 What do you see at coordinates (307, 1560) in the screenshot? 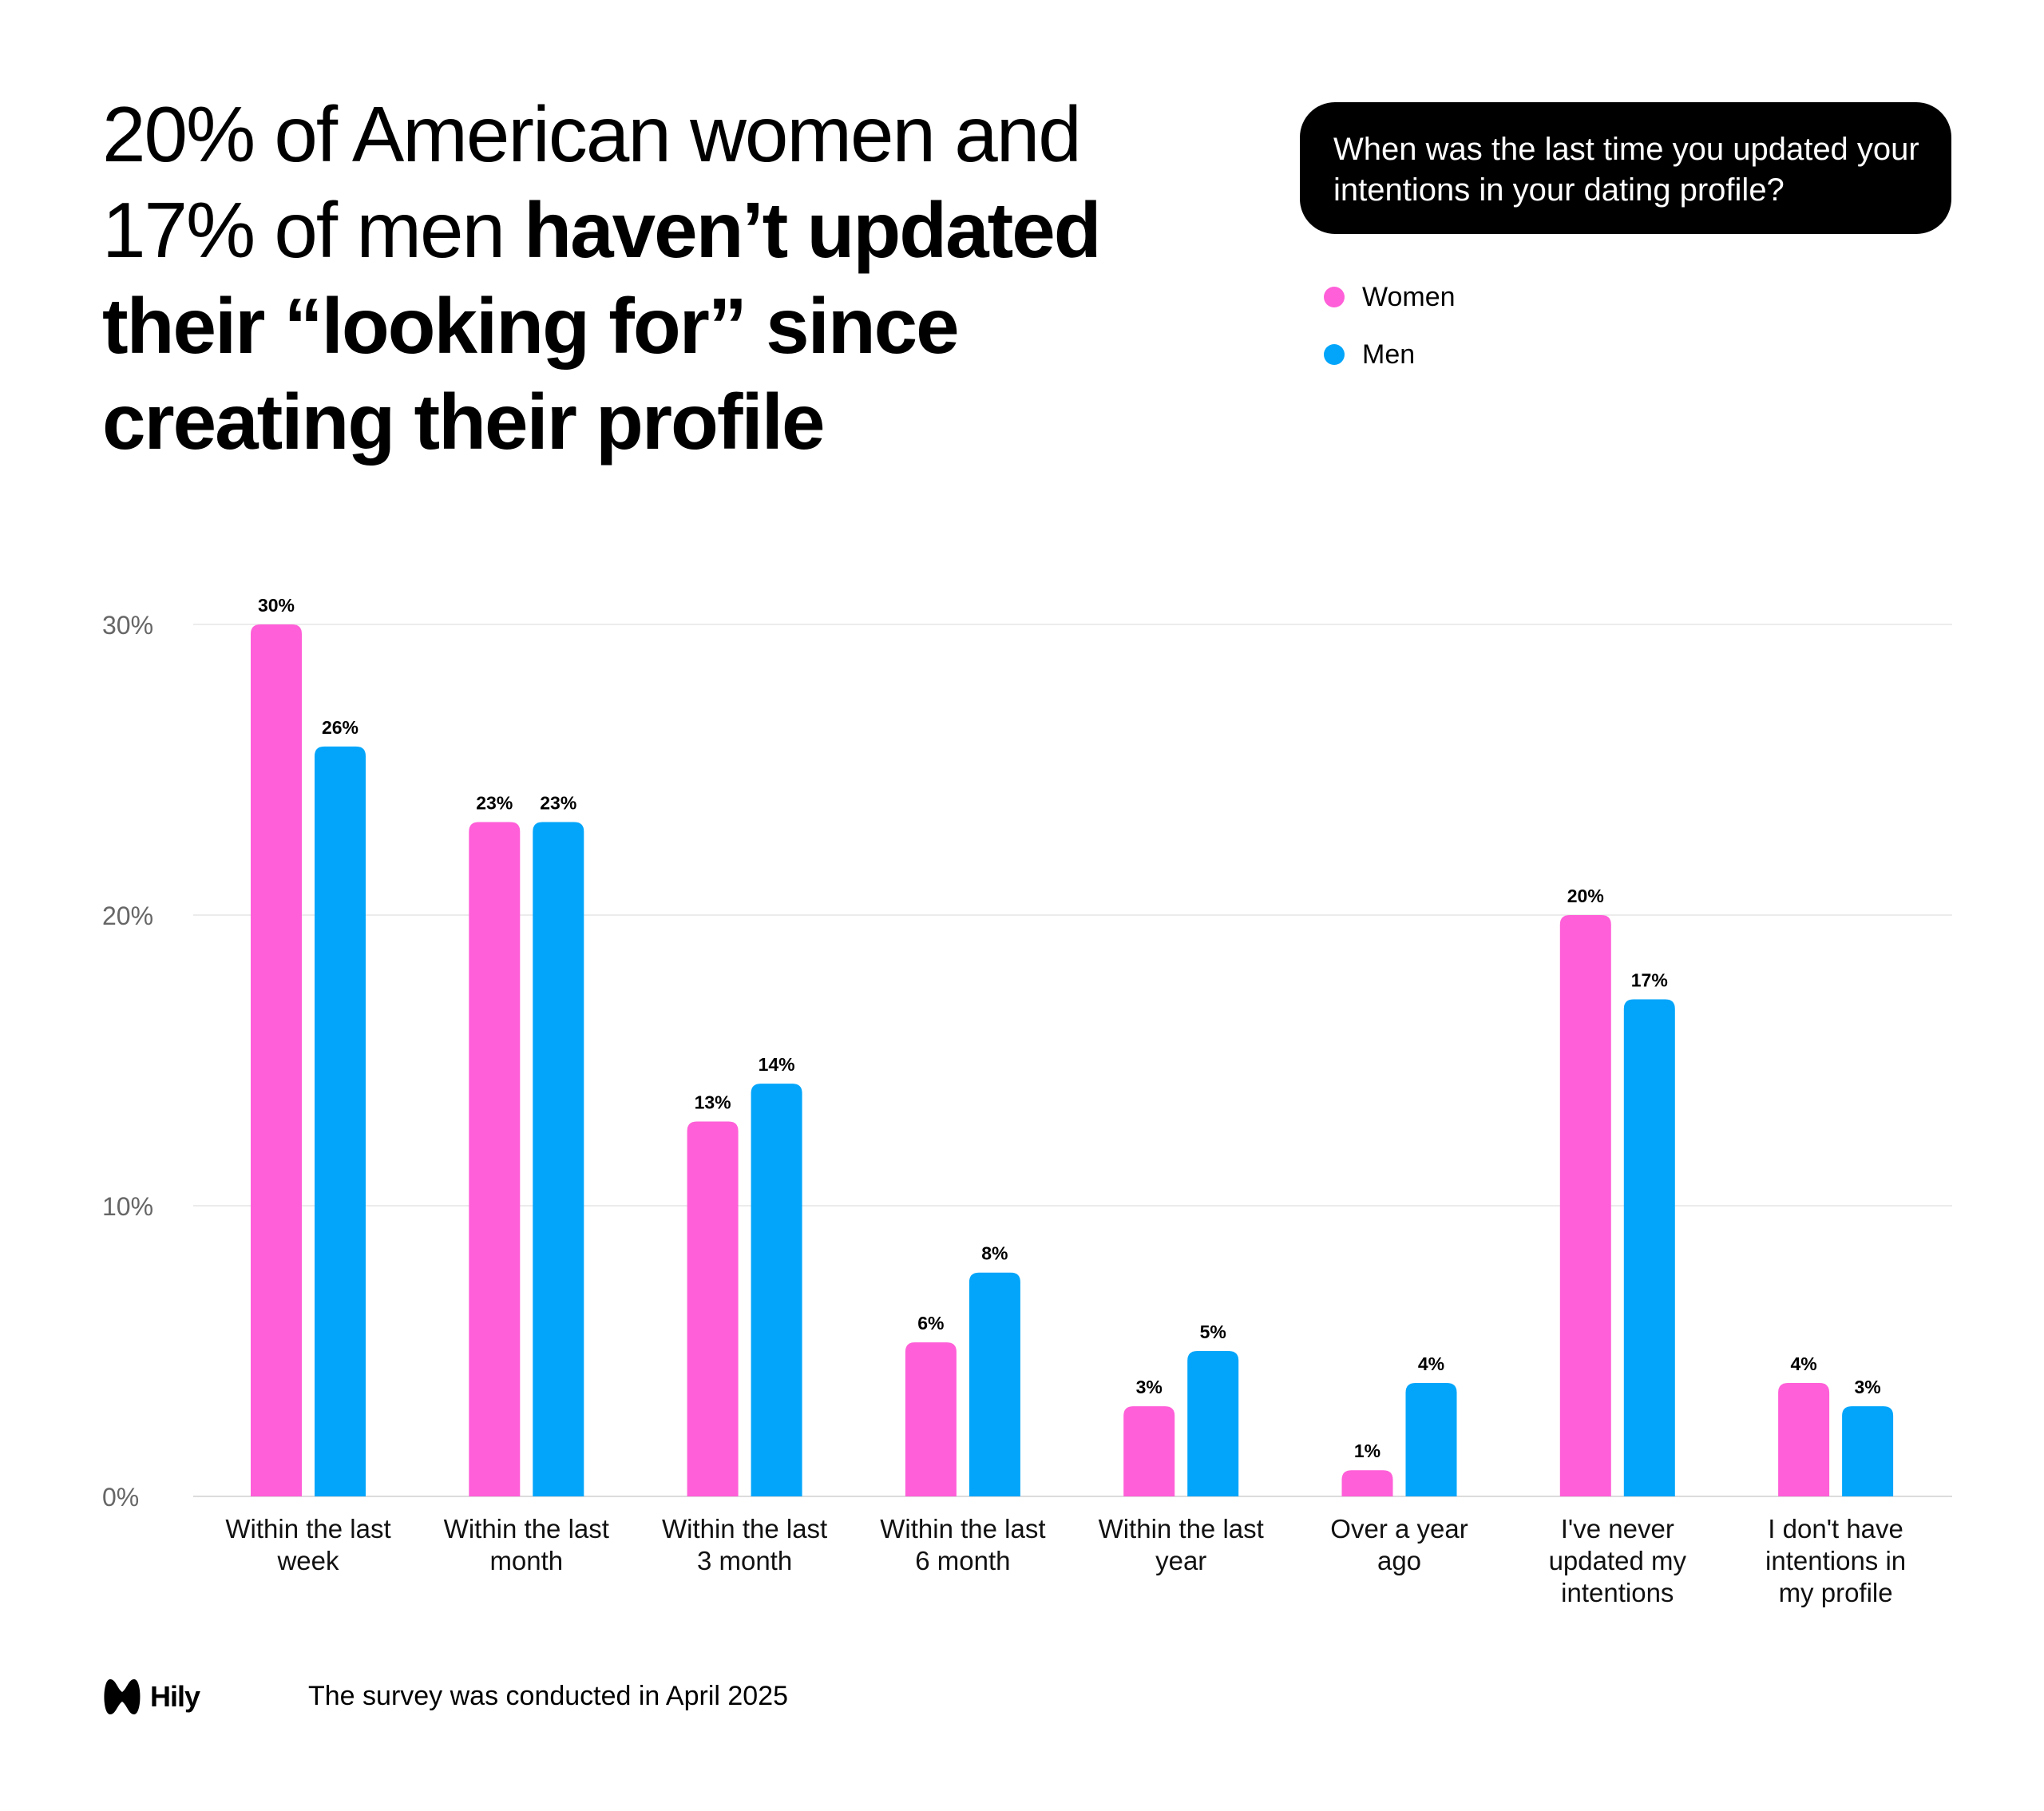
I see `x-tick-label-line: week` at bounding box center [307, 1560].